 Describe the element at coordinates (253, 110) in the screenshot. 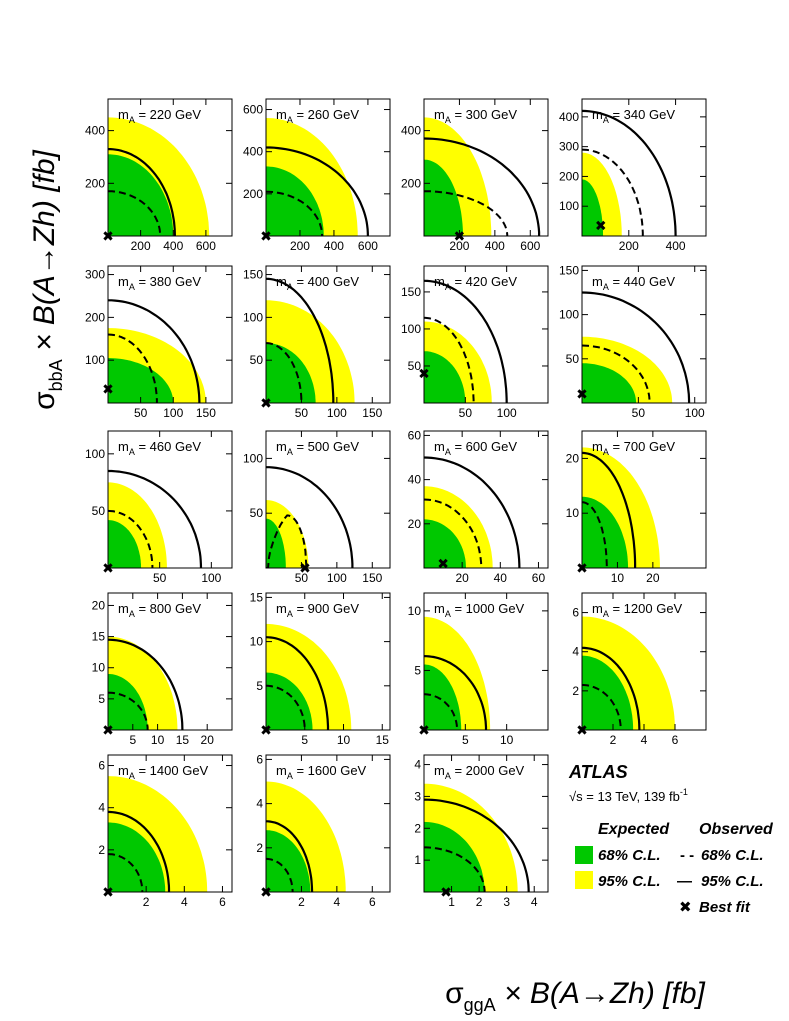

I see `y-tick-label: 600` at that location.